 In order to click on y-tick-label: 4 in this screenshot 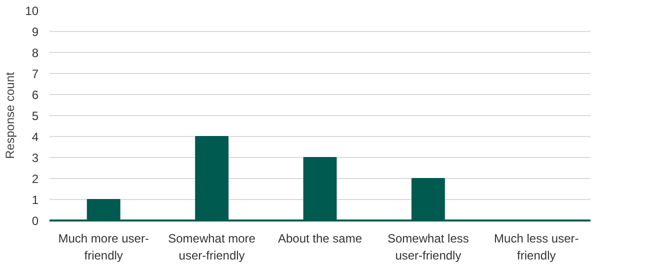, I will do `click(35, 137)`.